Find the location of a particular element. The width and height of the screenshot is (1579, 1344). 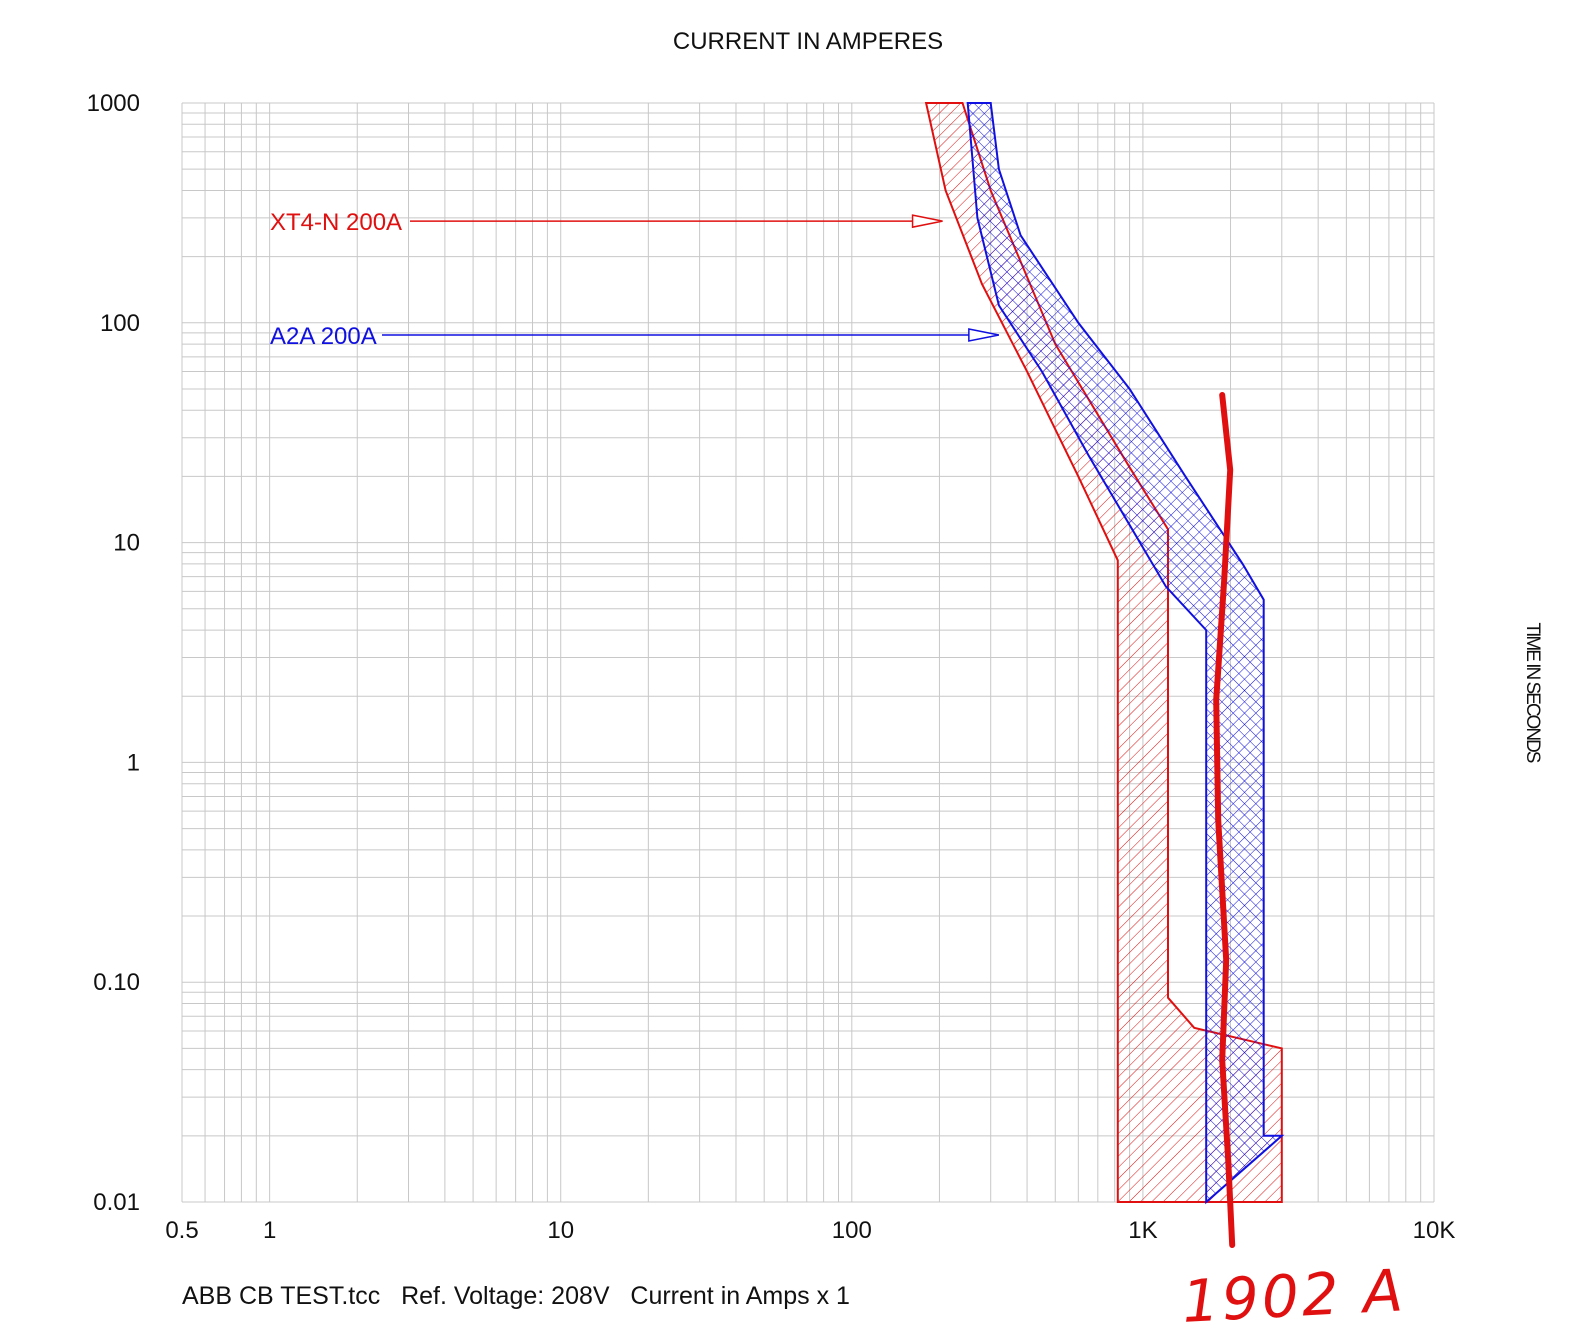

y-tick-label: 100 is located at coordinates (120, 323).